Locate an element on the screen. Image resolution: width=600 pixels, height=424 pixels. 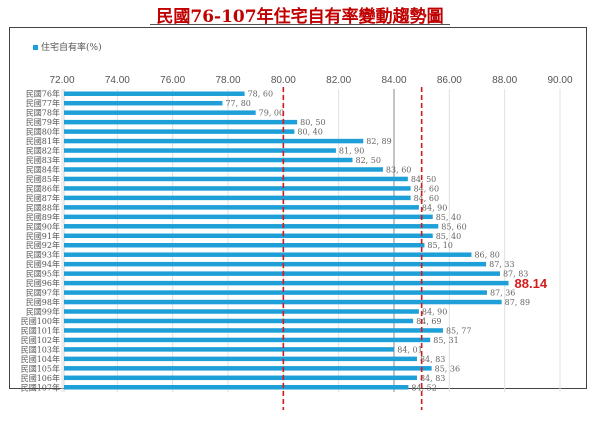
value-label: 80, 50 is located at coordinates (312, 122).